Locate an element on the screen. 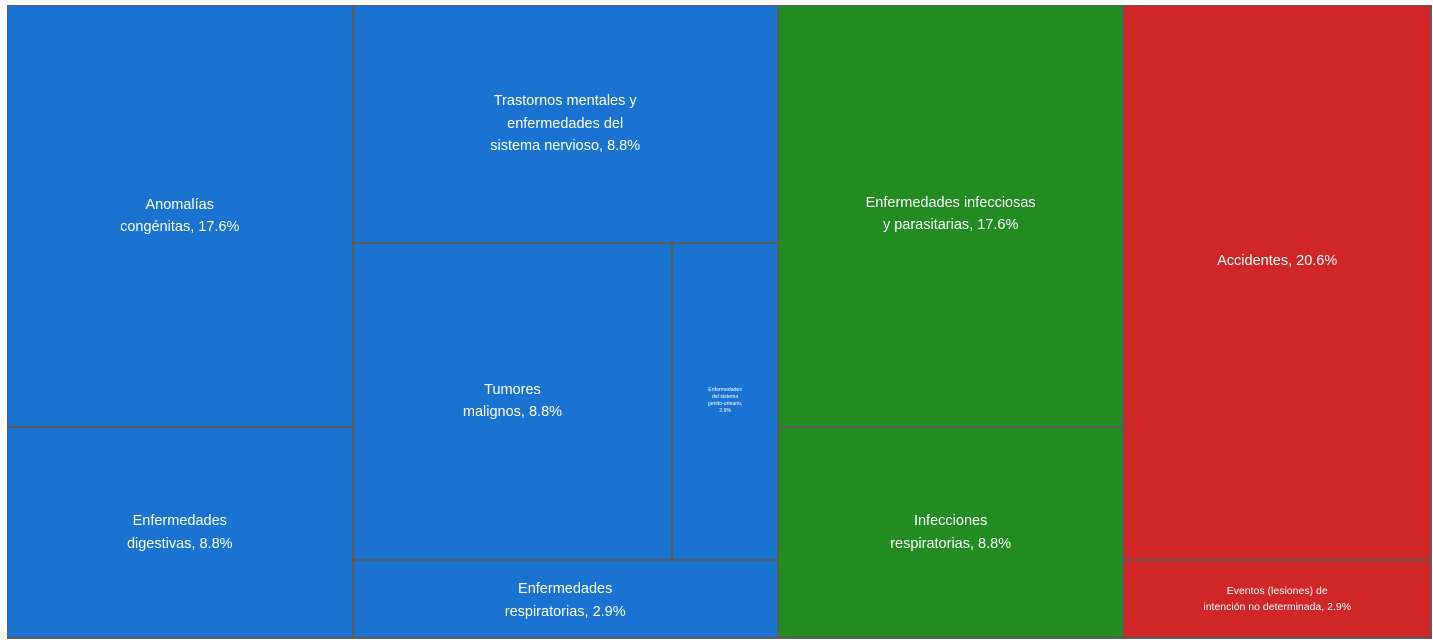 This screenshot has width=1433, height=640. tile-enfermedades-respiratorias-label: Enfermedades respiratorias, 2.9% is located at coordinates (565, 600).